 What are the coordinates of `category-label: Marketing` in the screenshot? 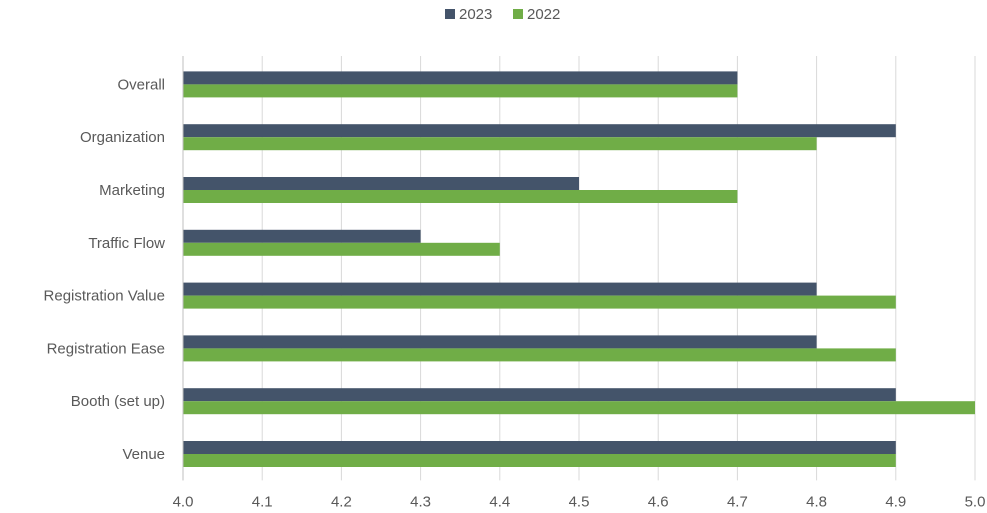 It's located at (132, 190).